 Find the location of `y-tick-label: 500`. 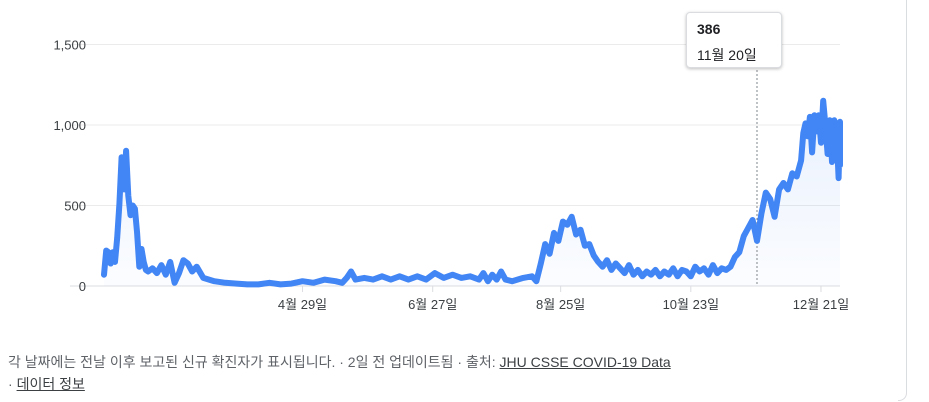

y-tick-label: 500 is located at coordinates (75, 206).